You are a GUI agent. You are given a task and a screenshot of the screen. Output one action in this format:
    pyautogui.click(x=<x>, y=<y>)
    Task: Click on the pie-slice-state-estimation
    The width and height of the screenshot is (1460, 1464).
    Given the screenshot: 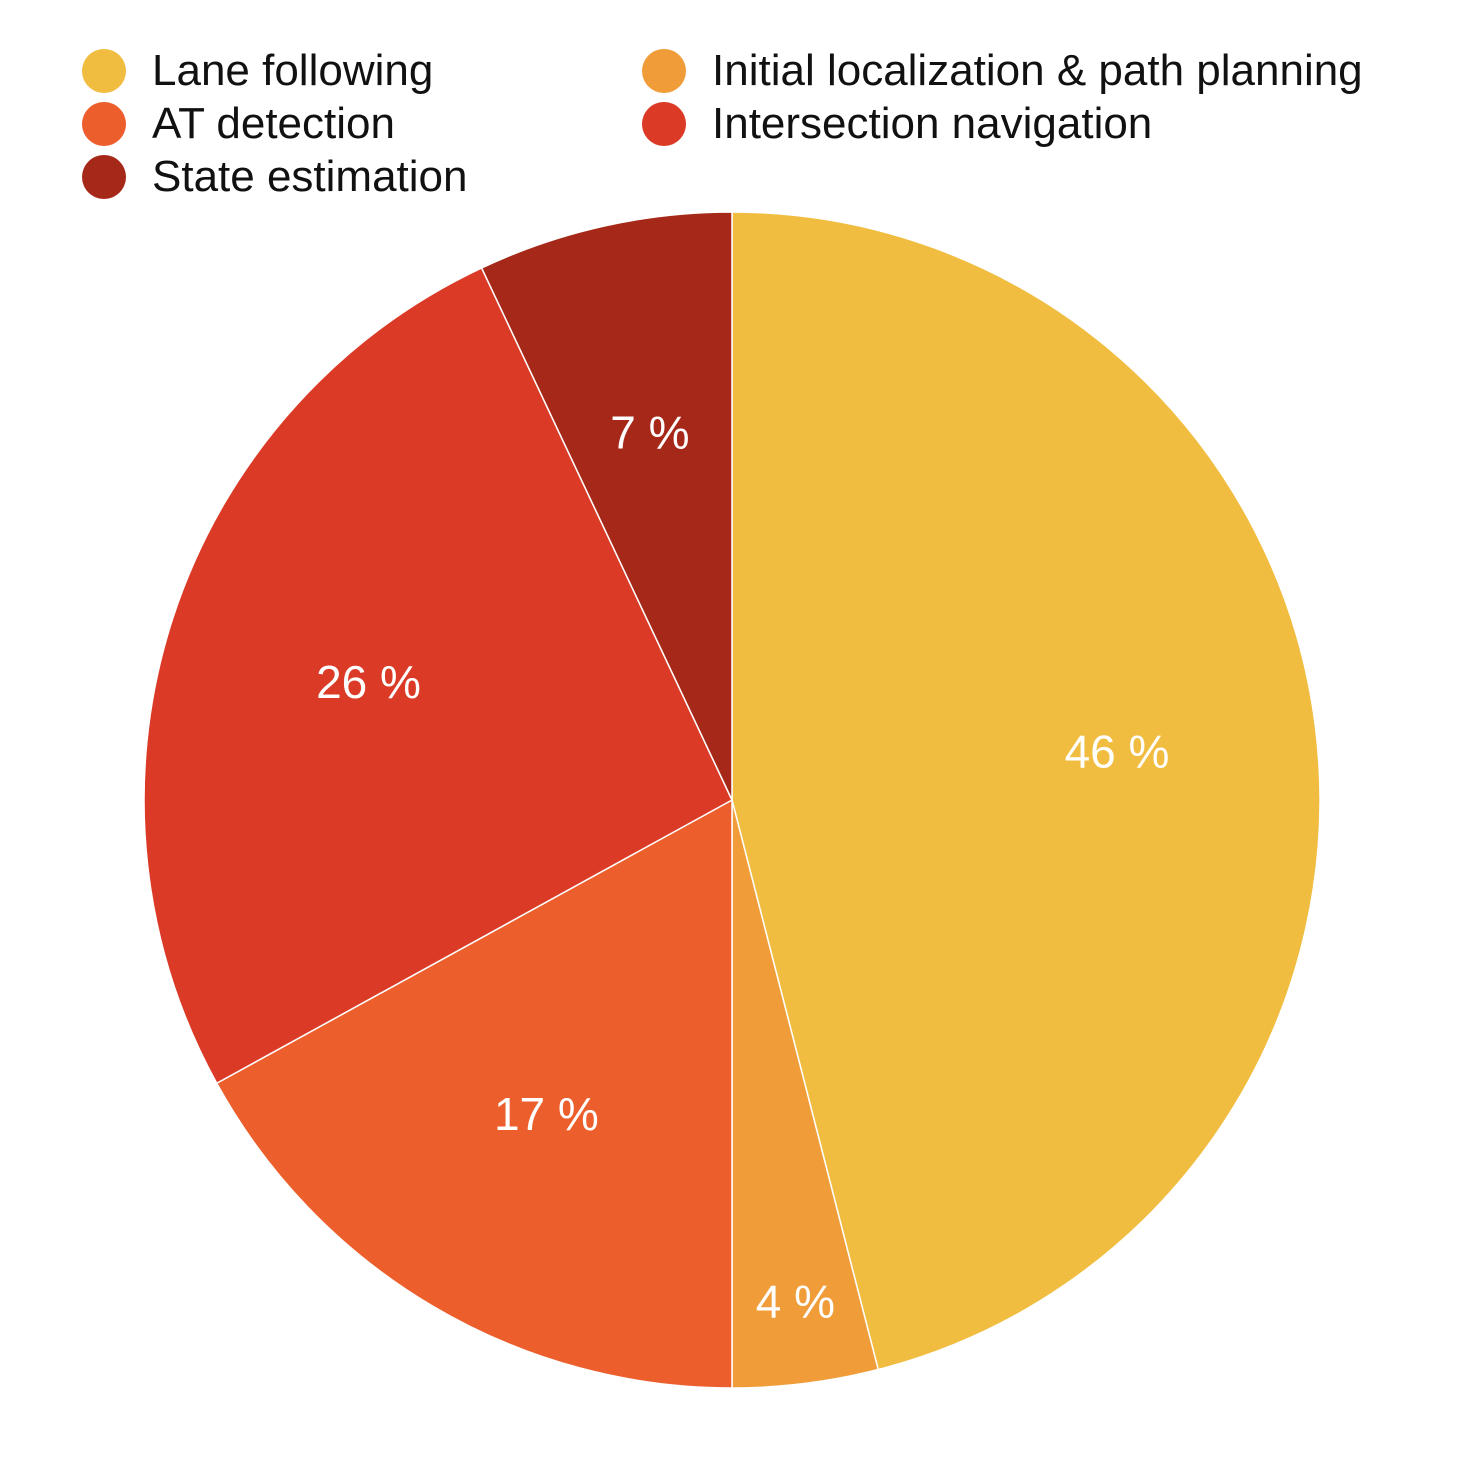 What is the action you would take?
    pyautogui.click(x=606, y=506)
    